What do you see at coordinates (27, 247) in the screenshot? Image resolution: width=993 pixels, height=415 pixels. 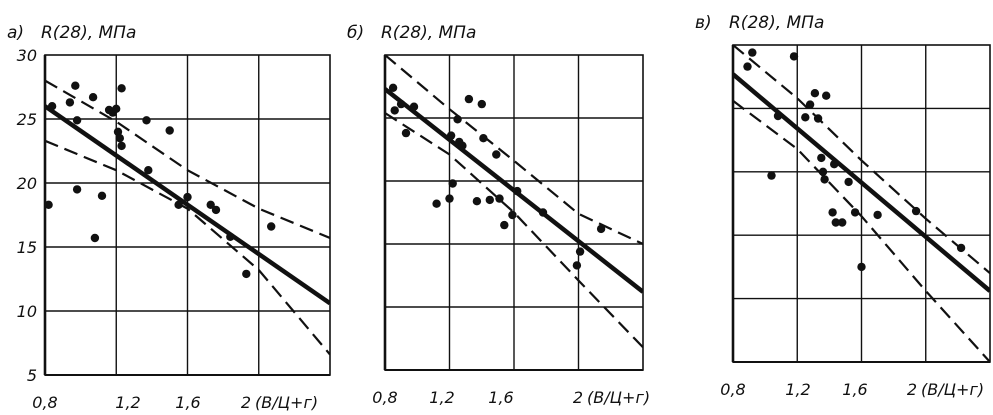 I see `y-tick-label: 15` at bounding box center [27, 247].